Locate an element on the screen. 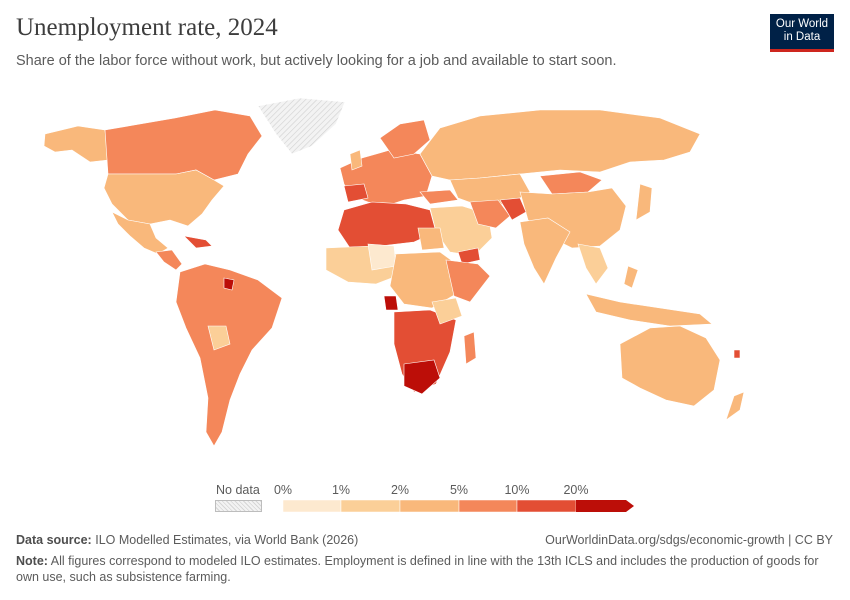  region-bolivia is located at coordinates (219, 338).